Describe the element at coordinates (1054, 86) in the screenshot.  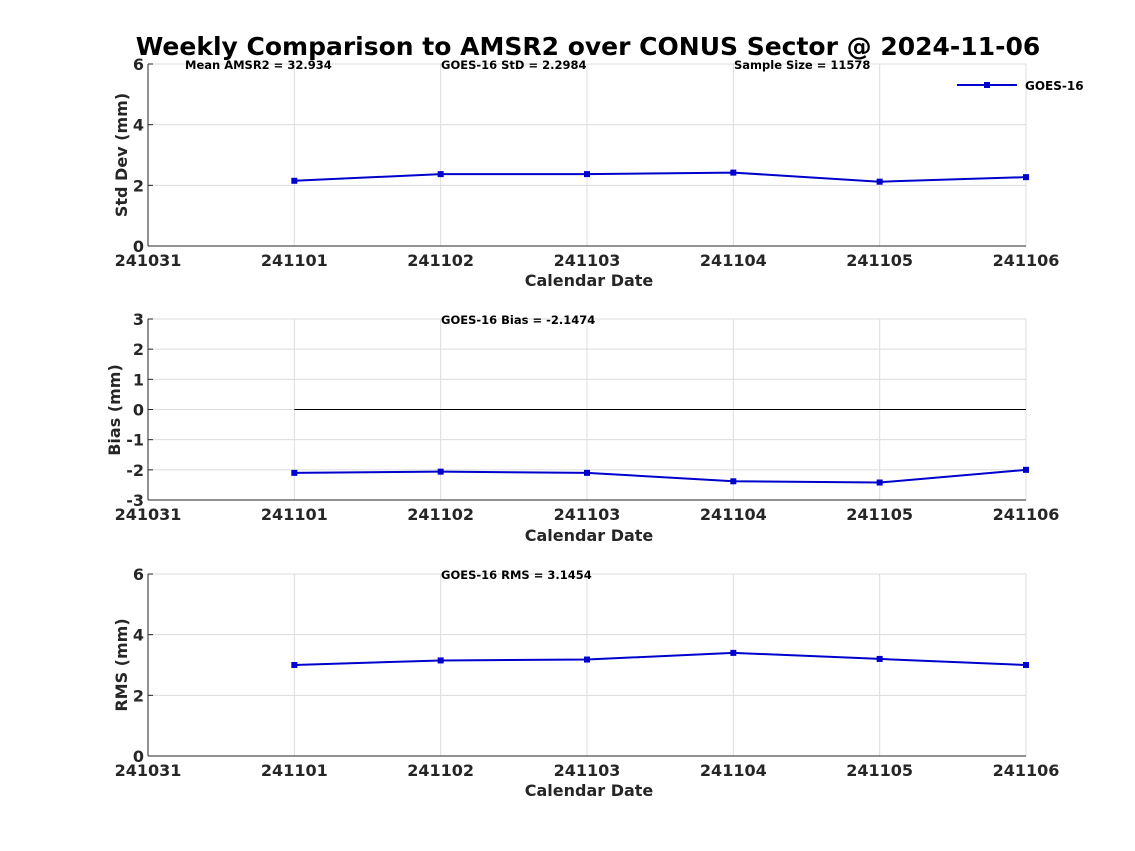
I see `legend-label: GOES-16` at that location.